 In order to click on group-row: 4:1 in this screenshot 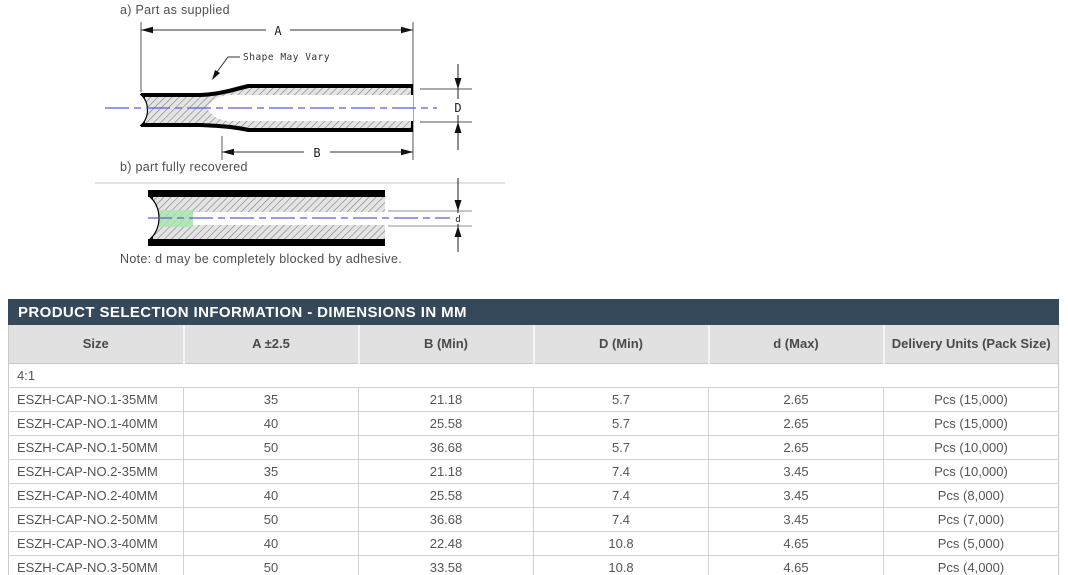, I will do `click(533, 375)`.